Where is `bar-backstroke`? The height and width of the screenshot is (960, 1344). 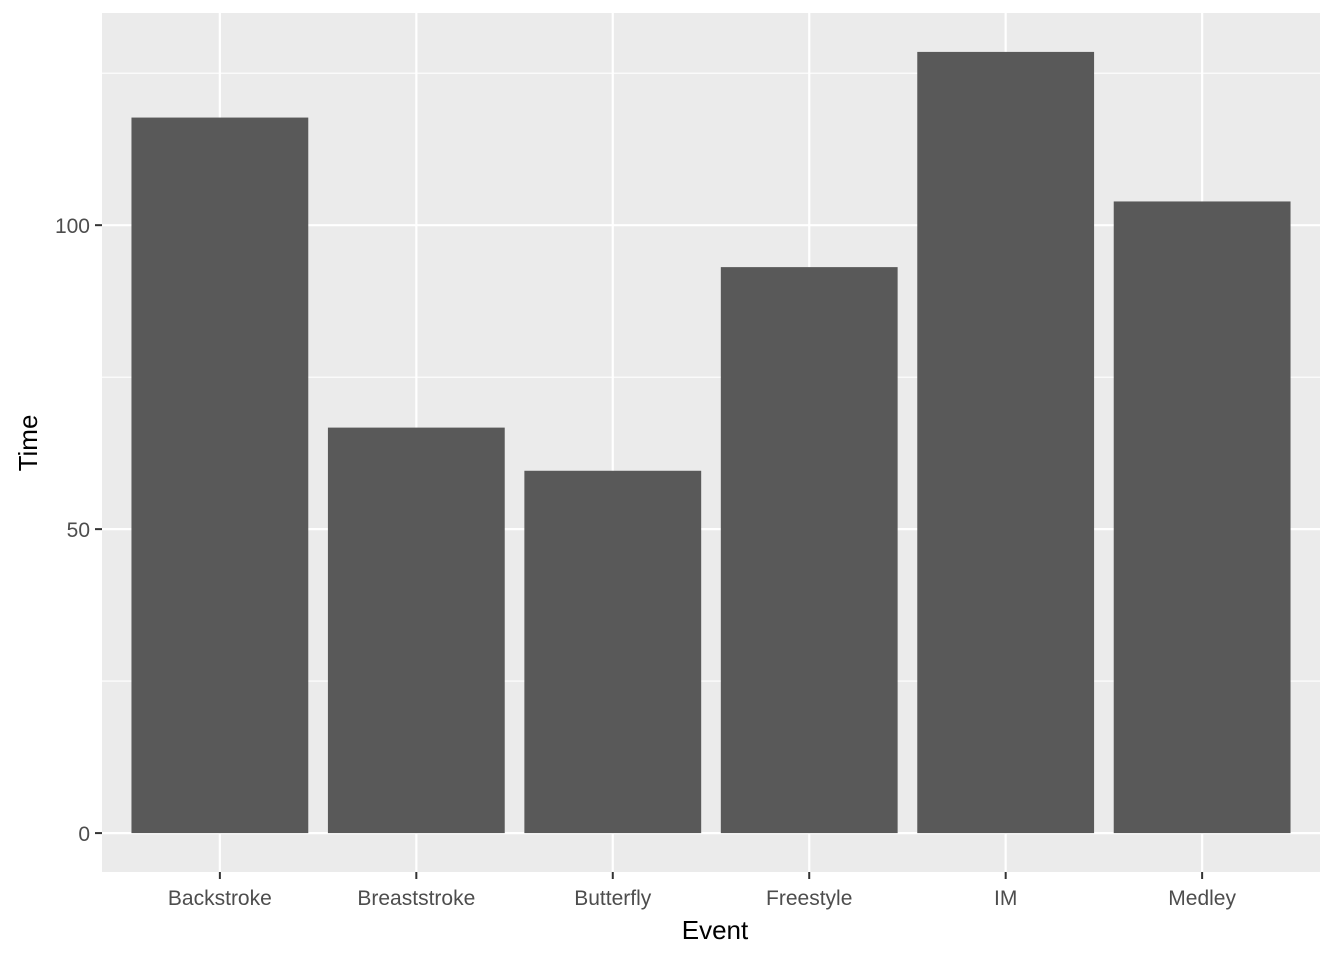 bar-backstroke is located at coordinates (220, 475).